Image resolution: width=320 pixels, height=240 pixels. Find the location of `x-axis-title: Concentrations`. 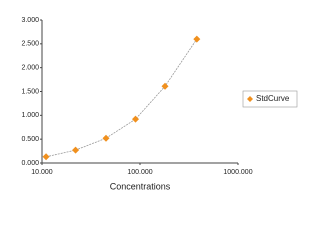

x-axis-title: Concentrations is located at coordinates (140, 186).